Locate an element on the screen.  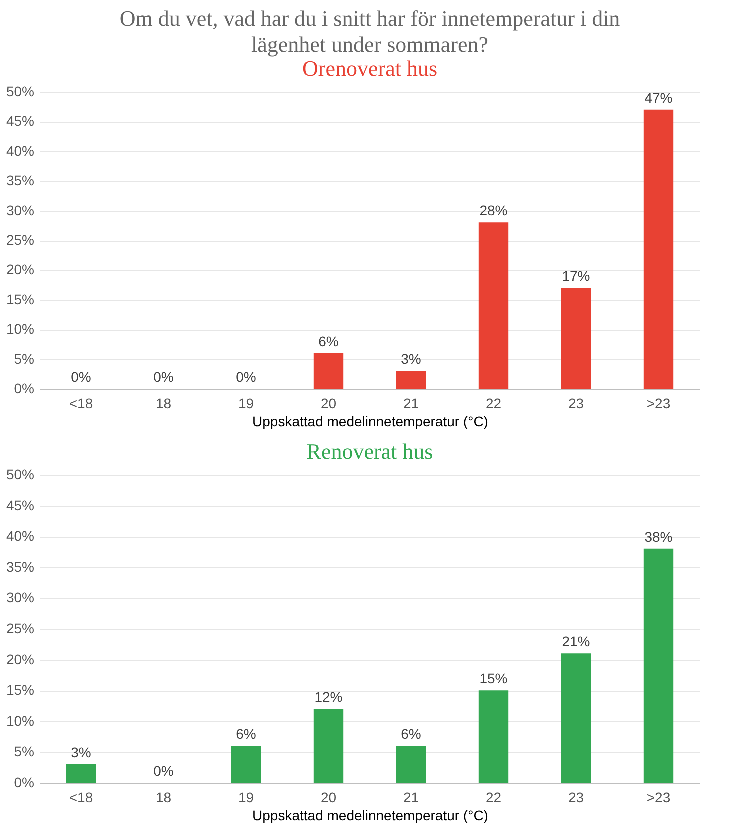
data-label: 47% is located at coordinates (658, 98).